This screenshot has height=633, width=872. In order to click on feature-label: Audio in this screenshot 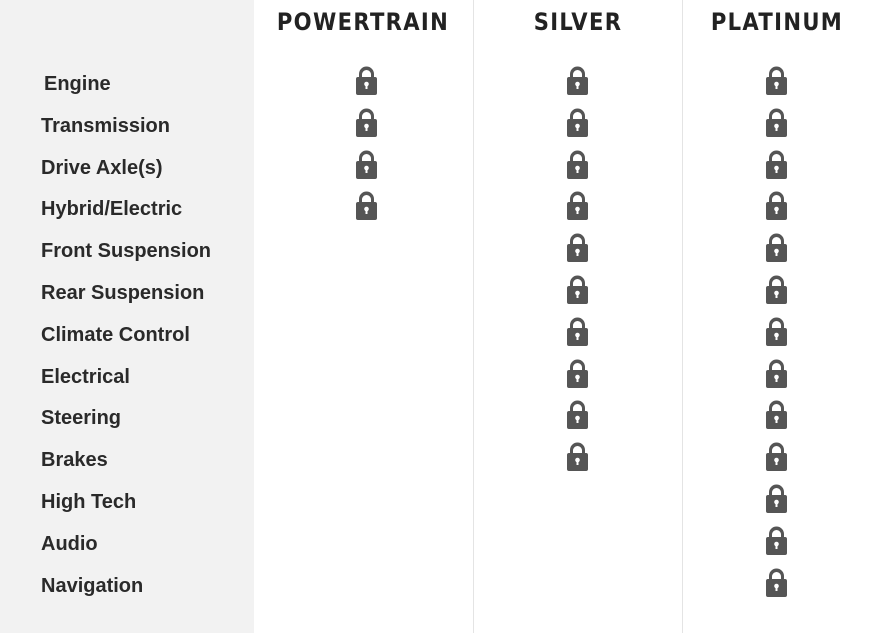, I will do `click(69, 543)`.